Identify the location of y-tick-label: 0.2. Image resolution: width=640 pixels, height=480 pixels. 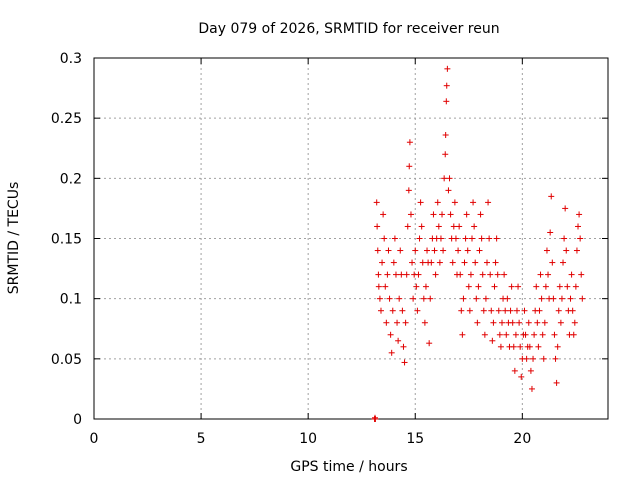
(71, 179).